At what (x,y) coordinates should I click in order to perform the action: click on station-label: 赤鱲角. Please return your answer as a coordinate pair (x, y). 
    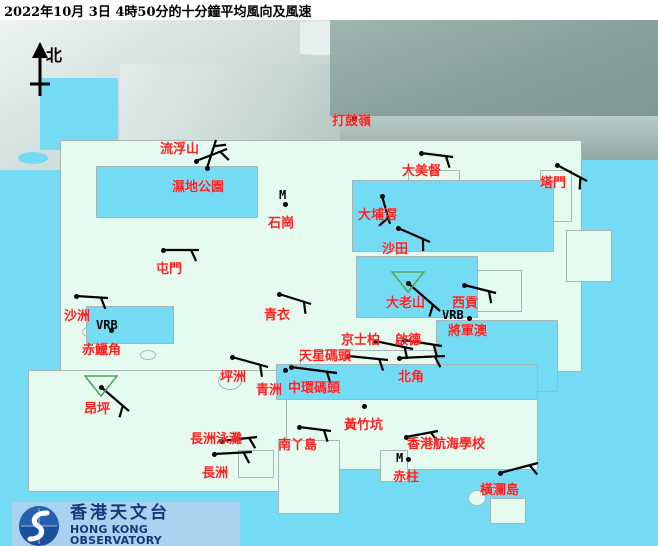
    Looking at the image, I should click on (102, 350).